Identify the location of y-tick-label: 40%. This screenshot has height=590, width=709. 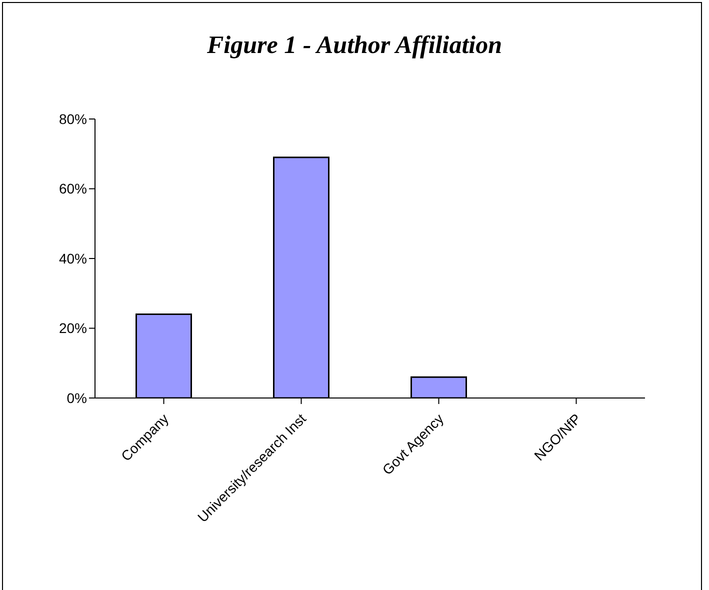
(72, 258).